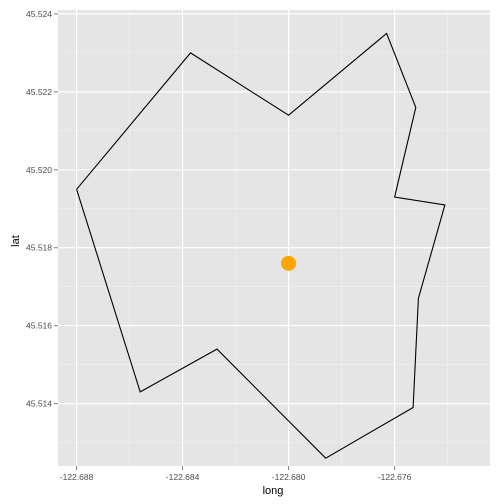 The height and width of the screenshot is (504, 504). What do you see at coordinates (183, 477) in the screenshot?
I see `x-tick-label: -122.684` at bounding box center [183, 477].